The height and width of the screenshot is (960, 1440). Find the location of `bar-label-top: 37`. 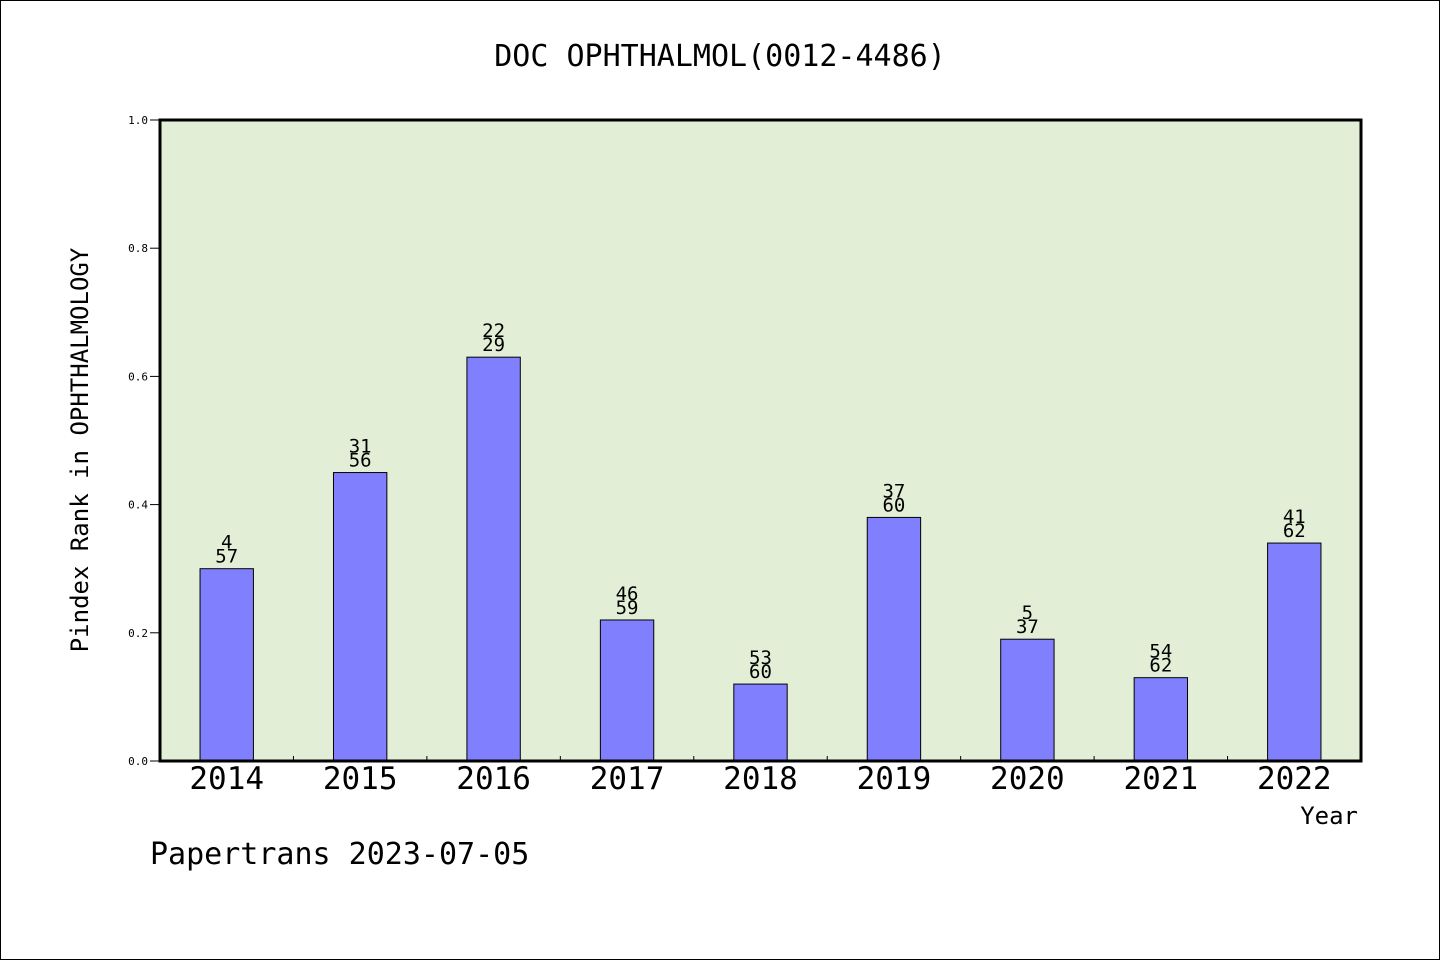

bar-label-top: 37 is located at coordinates (893, 491).